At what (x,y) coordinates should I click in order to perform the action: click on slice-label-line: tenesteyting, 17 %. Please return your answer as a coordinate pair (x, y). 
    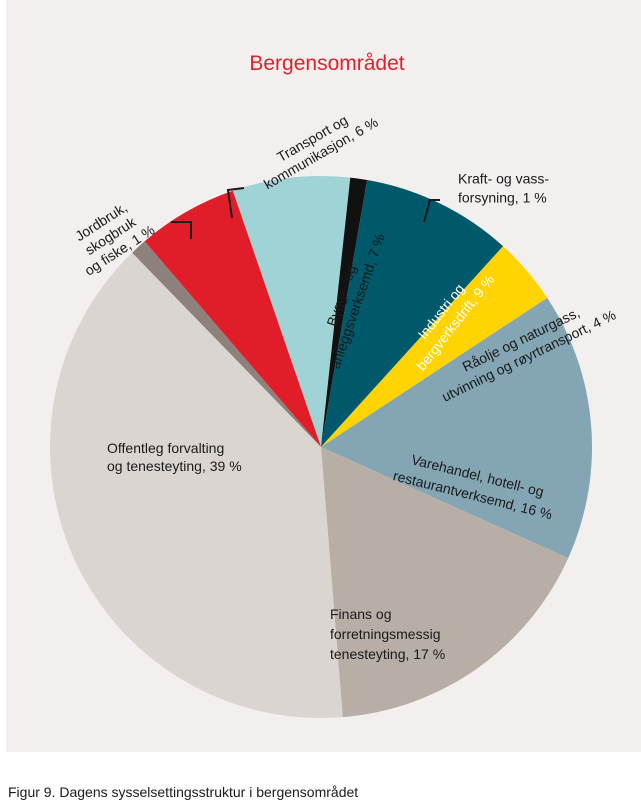
    Looking at the image, I should click on (387, 654).